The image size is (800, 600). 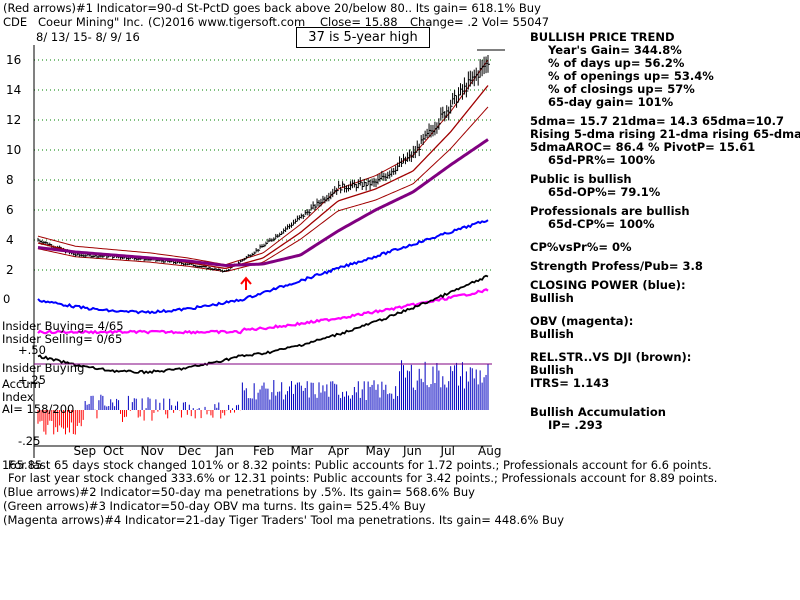 I want to click on rel-strength-line, so click(x=263, y=324).